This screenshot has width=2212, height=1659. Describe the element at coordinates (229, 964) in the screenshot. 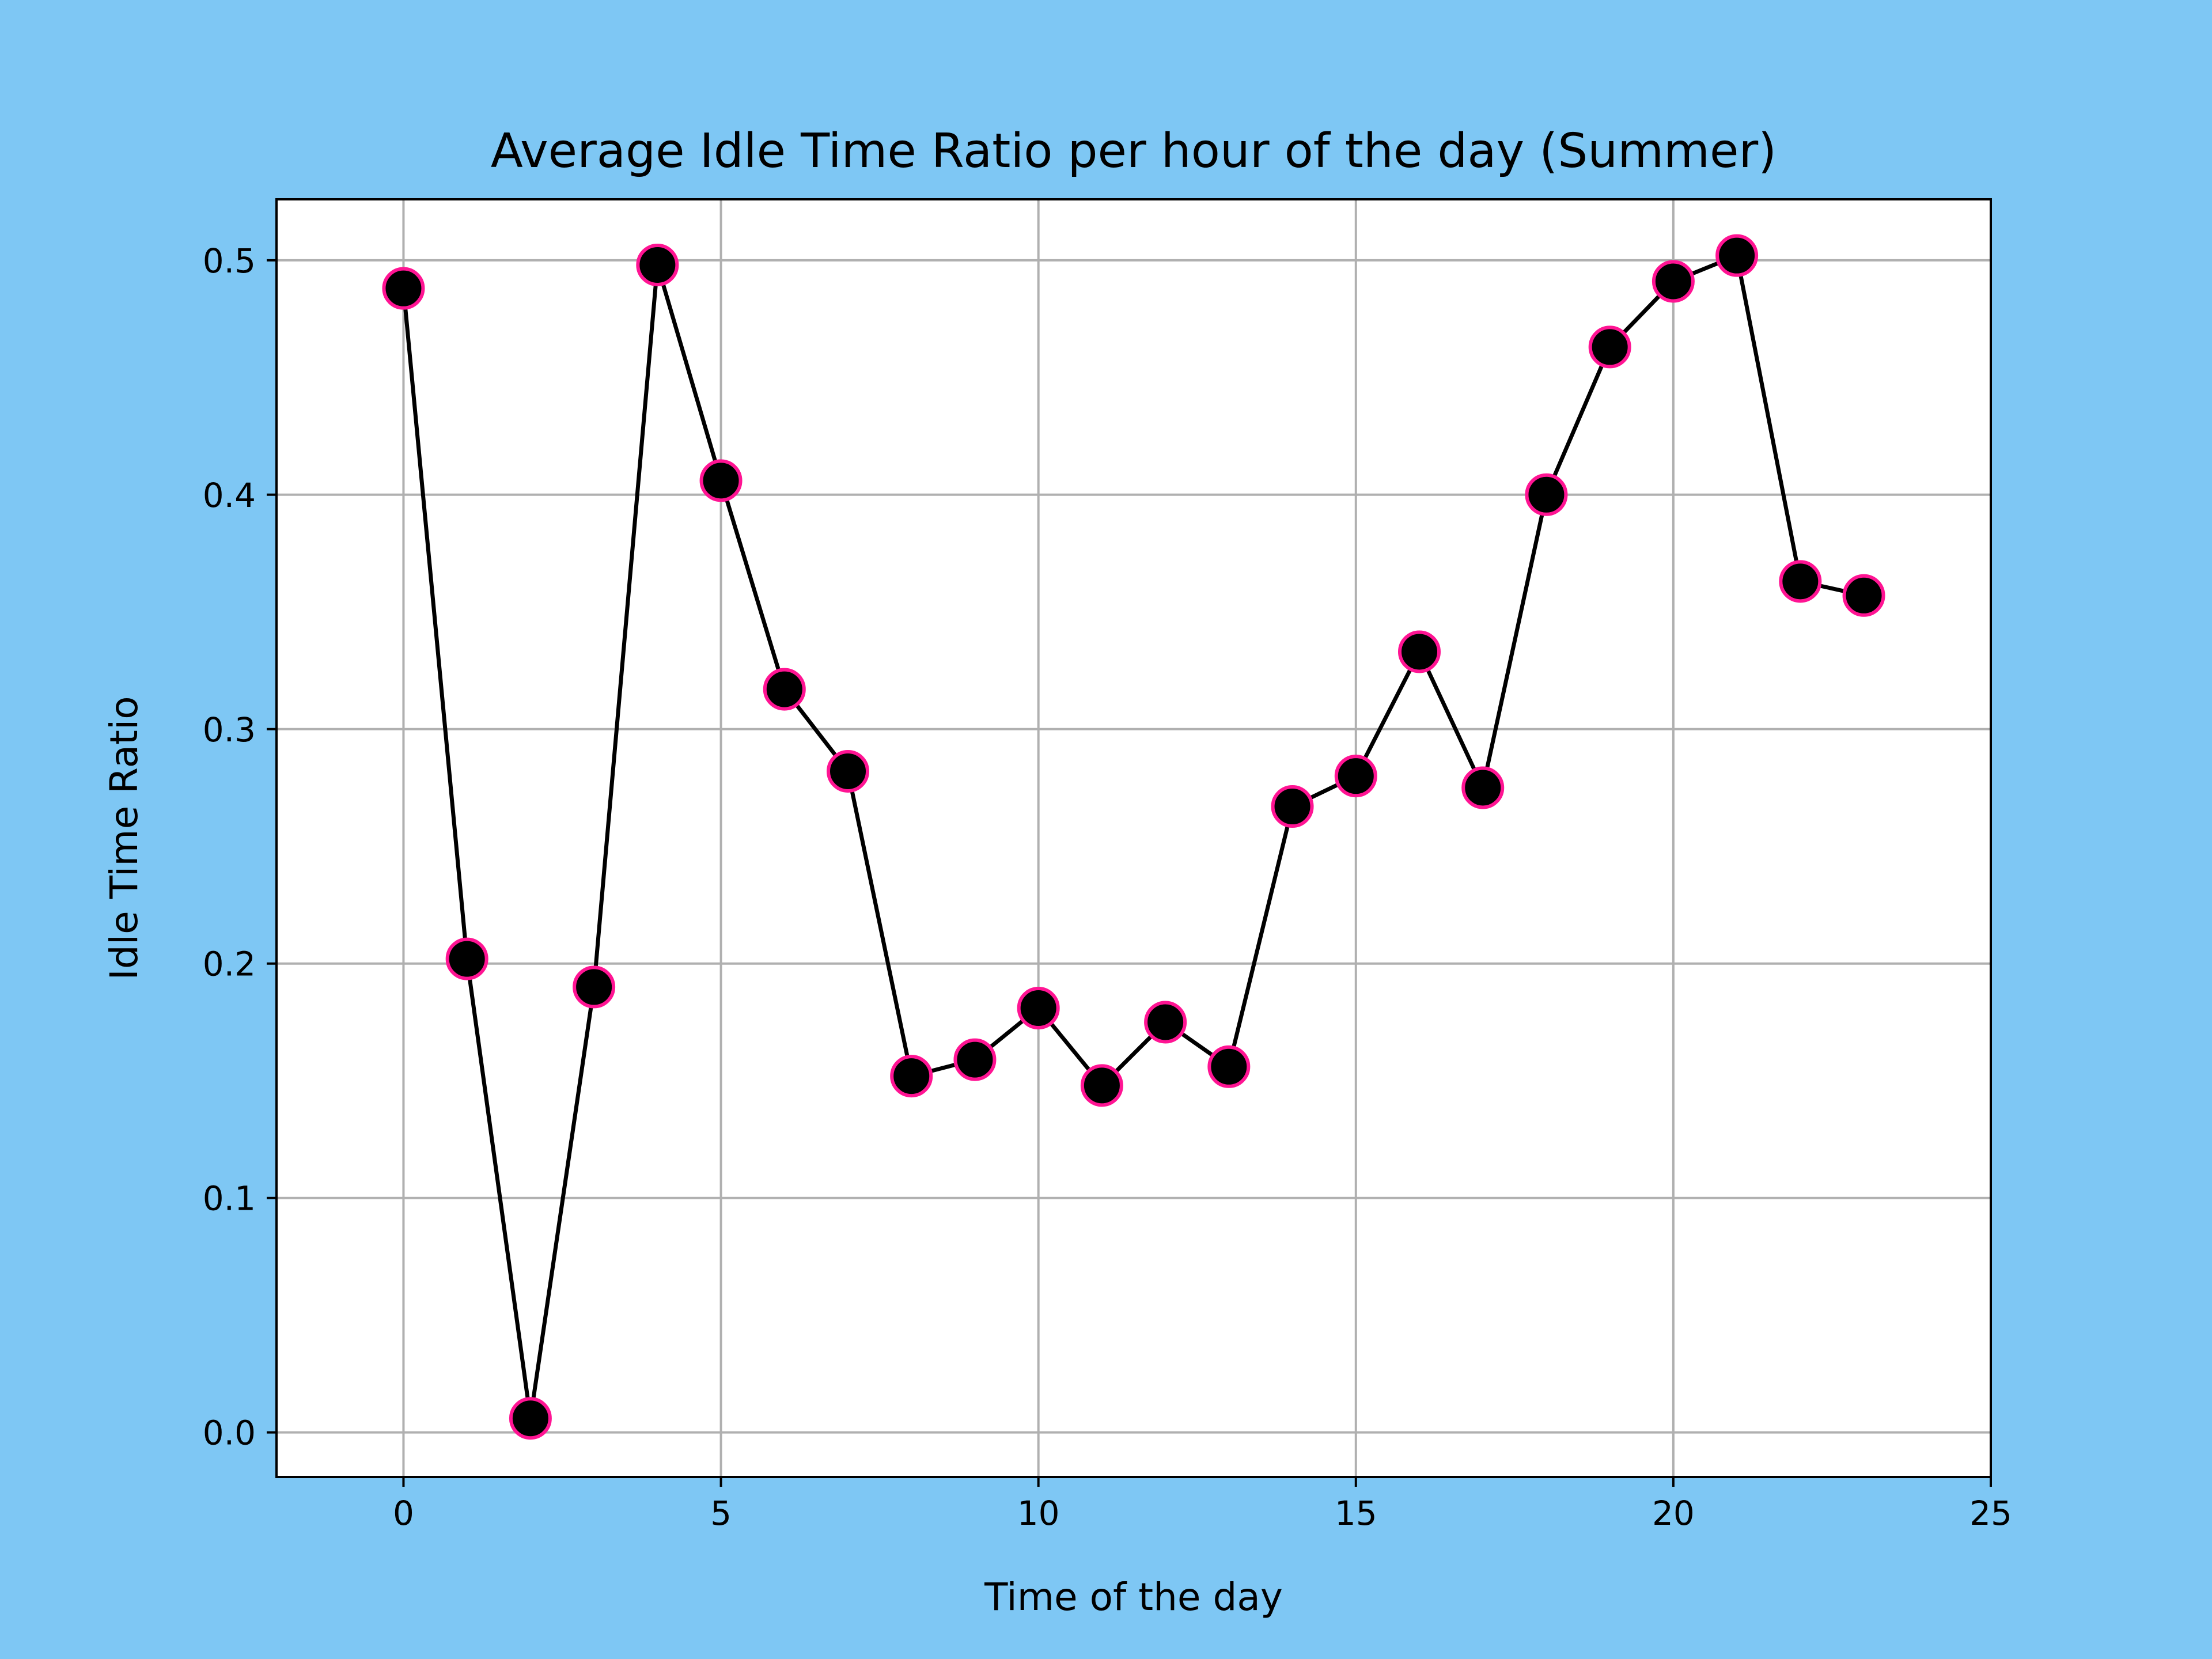

I see `y-tick-label: 0.2` at that location.